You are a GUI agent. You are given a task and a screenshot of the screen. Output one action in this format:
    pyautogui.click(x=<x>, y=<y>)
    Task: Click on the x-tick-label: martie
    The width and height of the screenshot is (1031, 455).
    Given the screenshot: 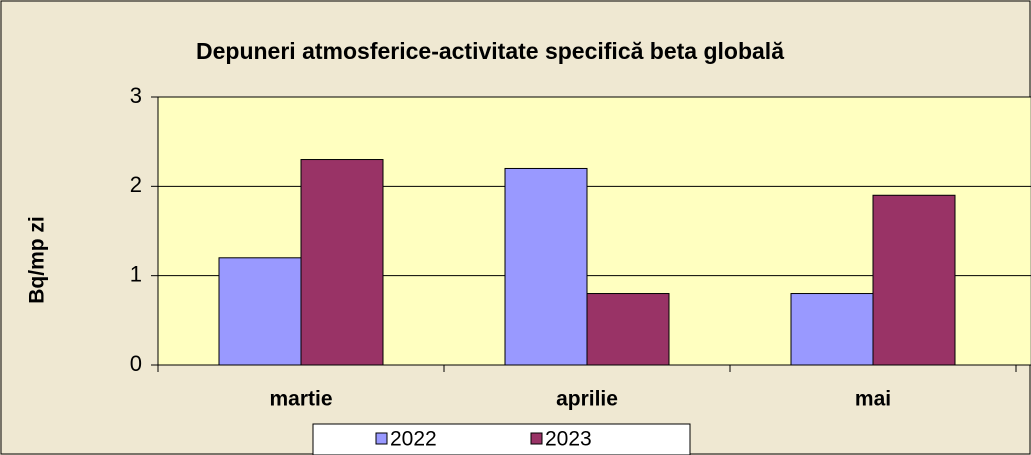 What is the action you would take?
    pyautogui.click(x=300, y=399)
    